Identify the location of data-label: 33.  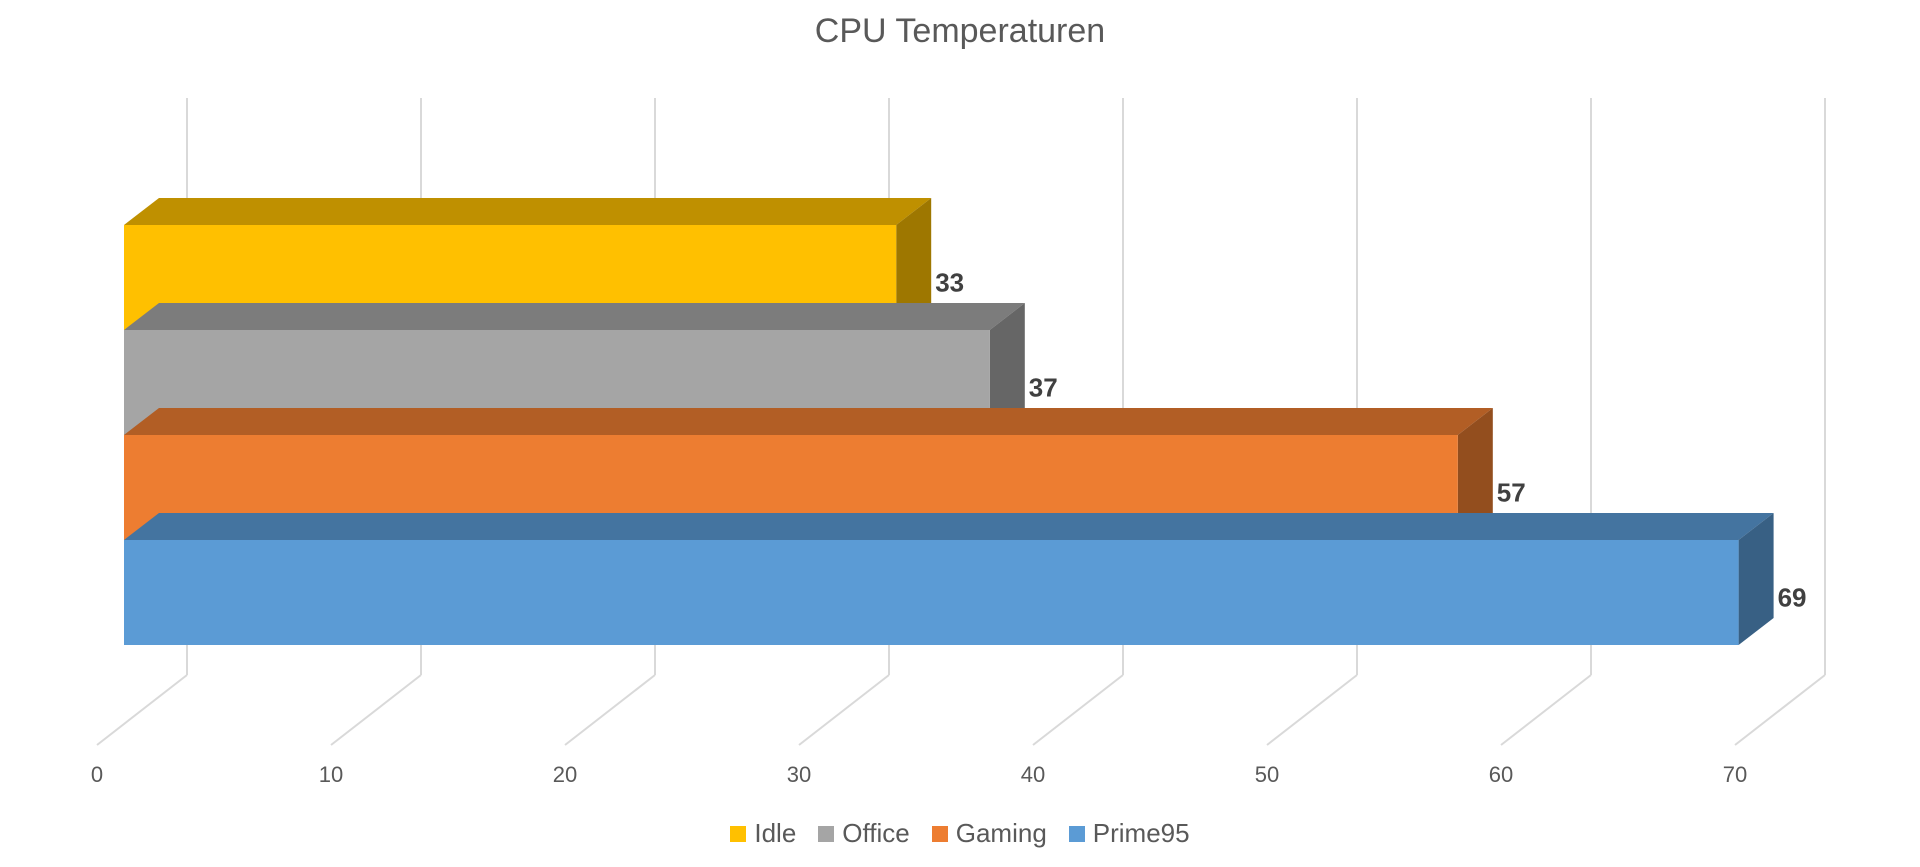
(949, 283).